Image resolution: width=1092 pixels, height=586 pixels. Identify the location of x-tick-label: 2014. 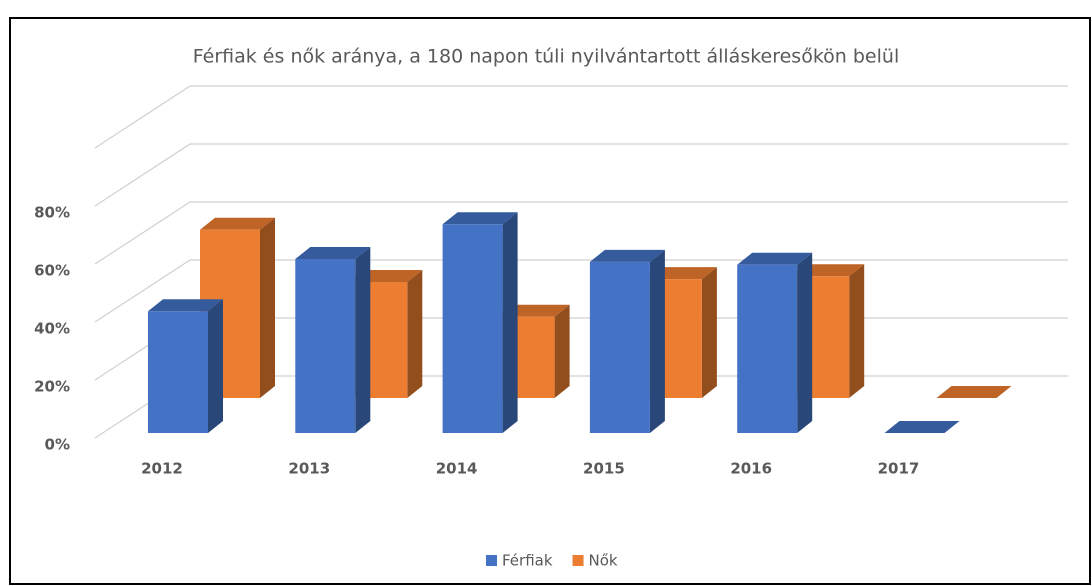
(457, 469).